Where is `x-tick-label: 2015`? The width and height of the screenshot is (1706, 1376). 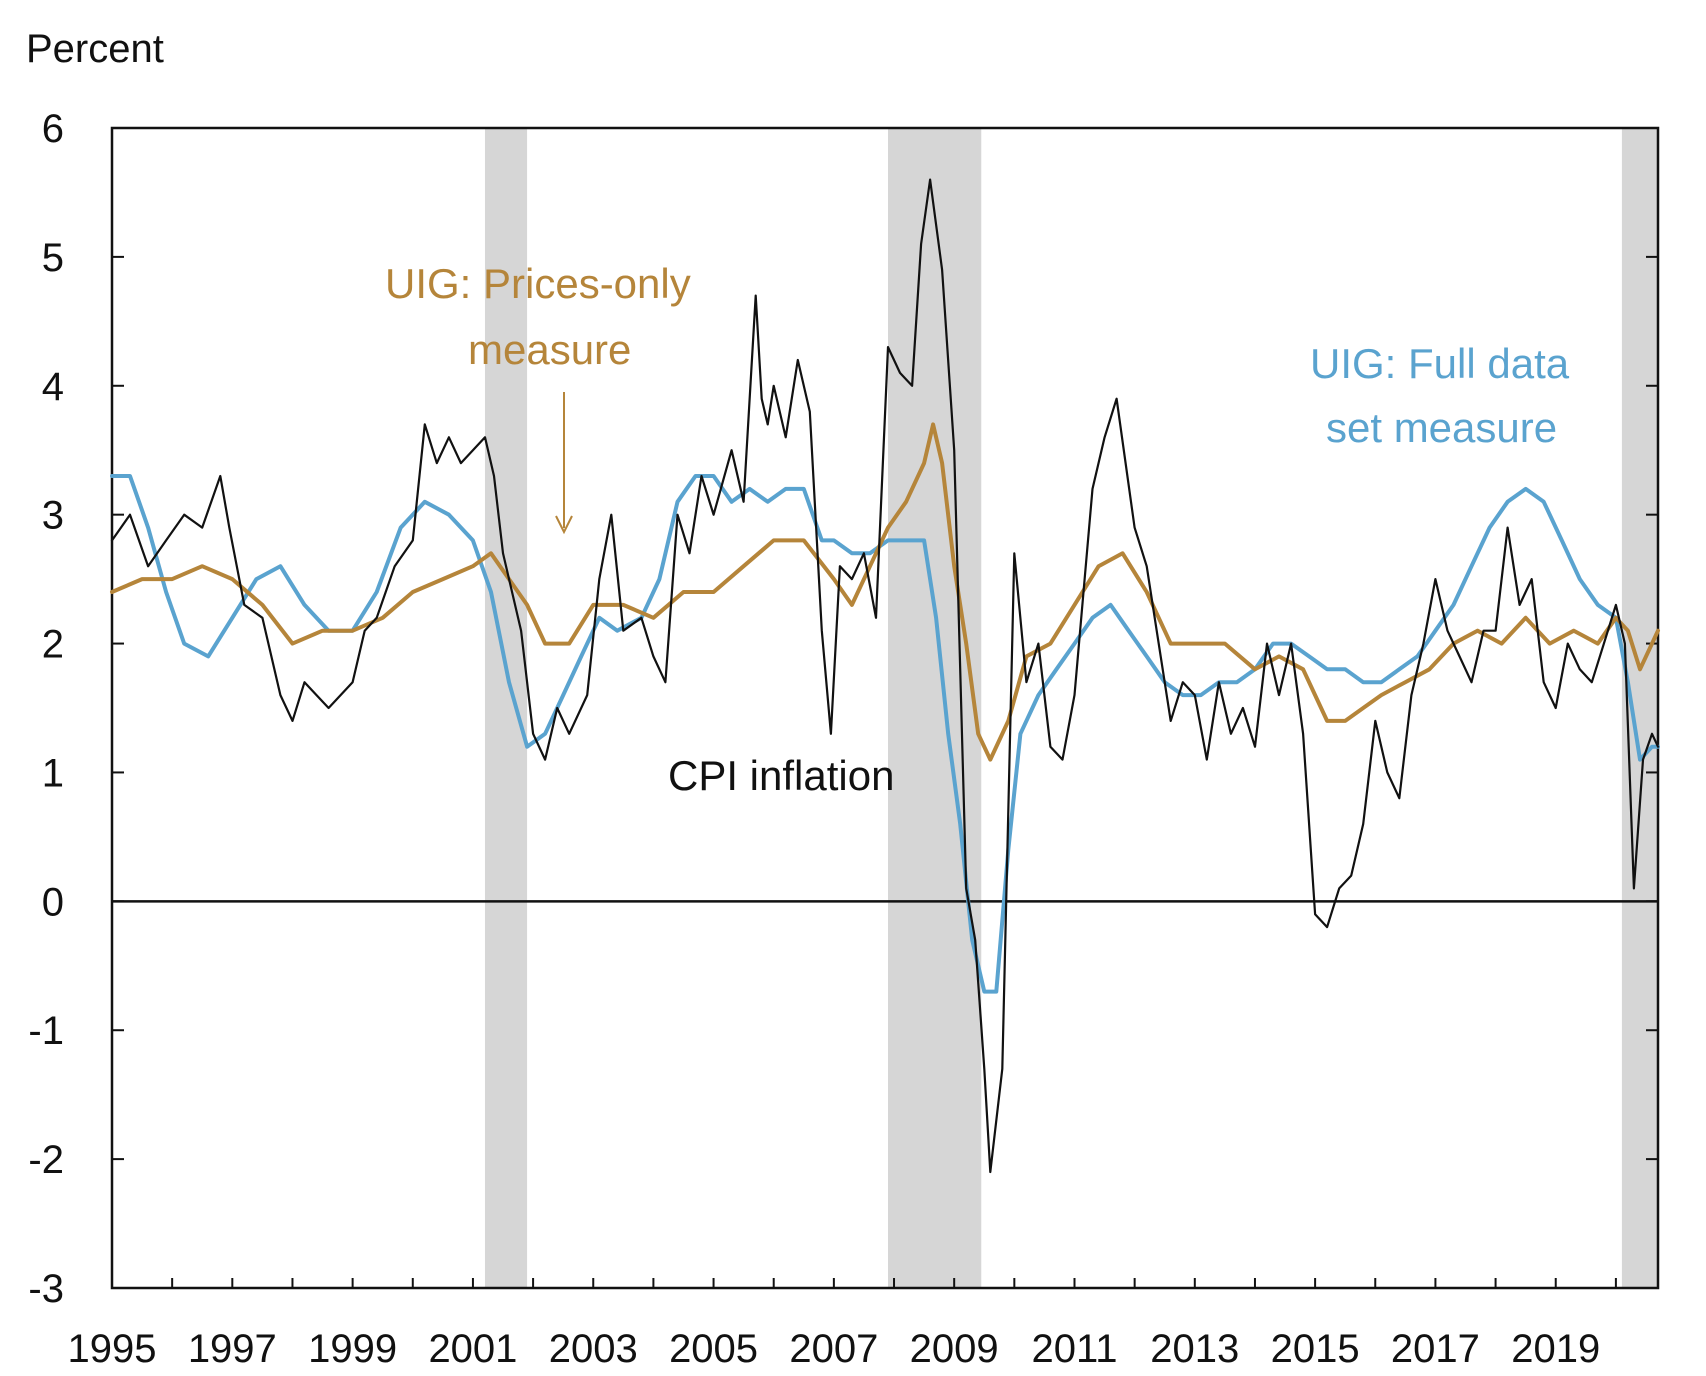 x-tick-label: 2015 is located at coordinates (1315, 1349).